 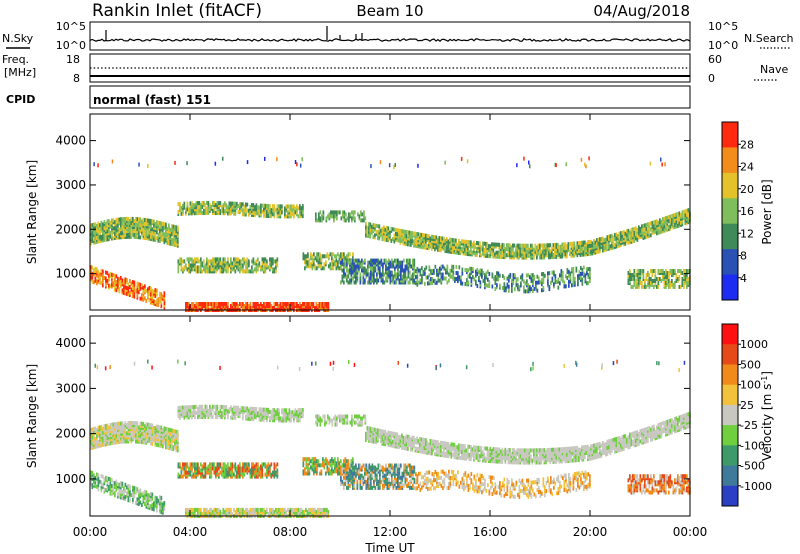 What do you see at coordinates (70, 274) in the screenshot?
I see `y-tick-label: 1000` at bounding box center [70, 274].